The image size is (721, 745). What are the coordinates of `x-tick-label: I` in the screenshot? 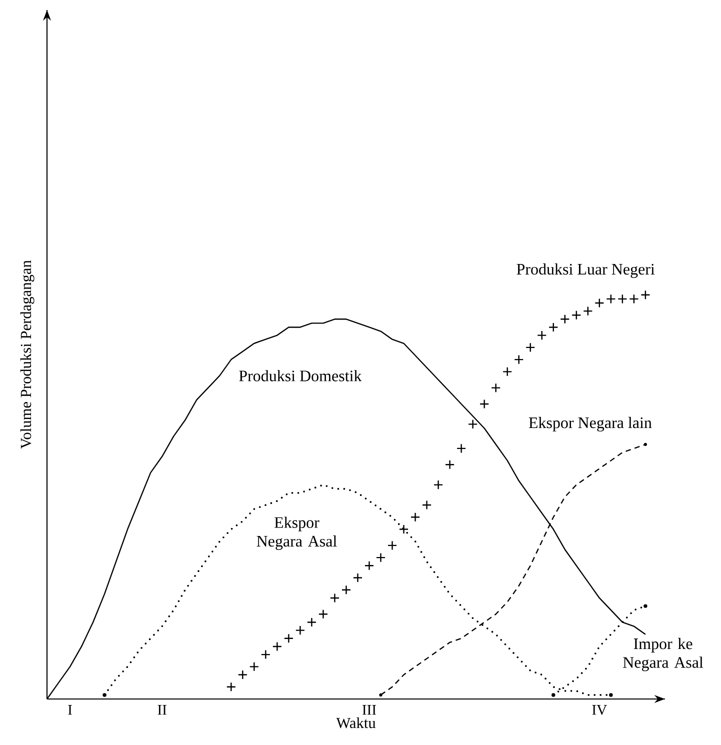 It's located at (70, 710).